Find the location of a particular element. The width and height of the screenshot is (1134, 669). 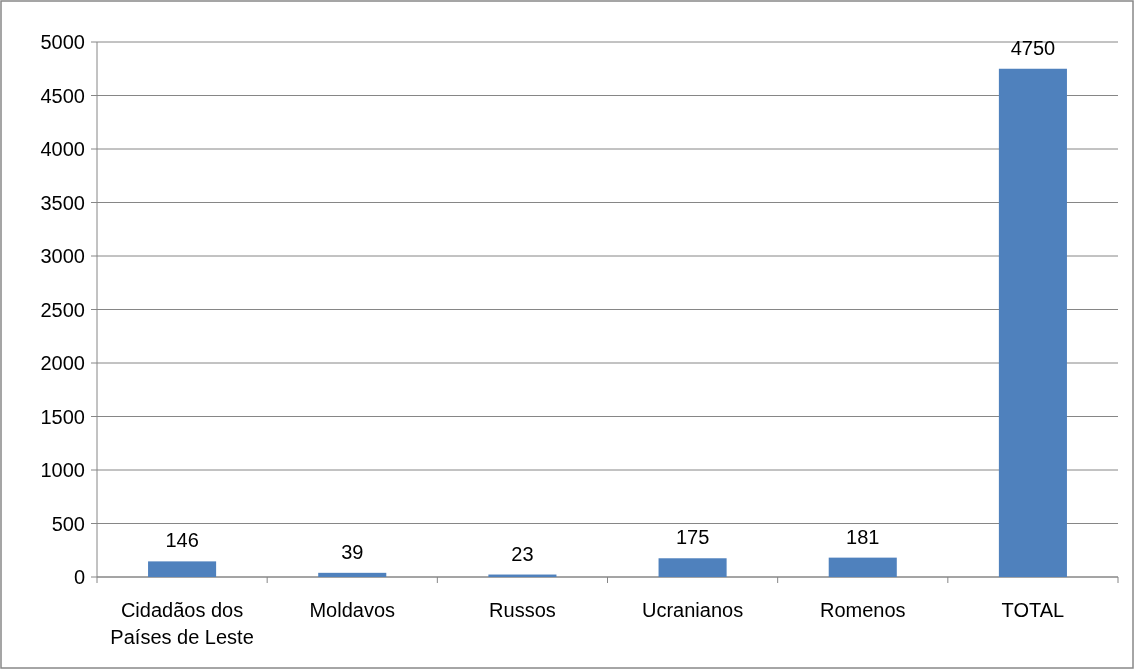

y-tick-label: 3000 is located at coordinates (62, 256).